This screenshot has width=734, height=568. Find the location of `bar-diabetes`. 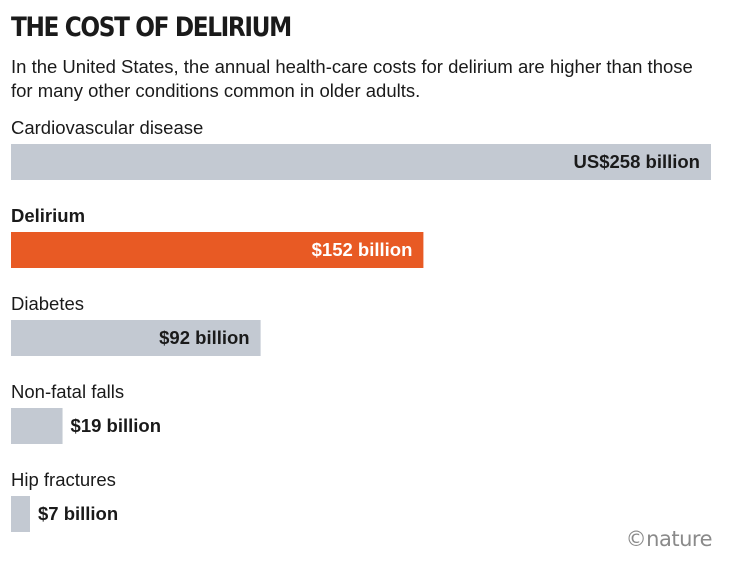

bar-diabetes is located at coordinates (136, 338).